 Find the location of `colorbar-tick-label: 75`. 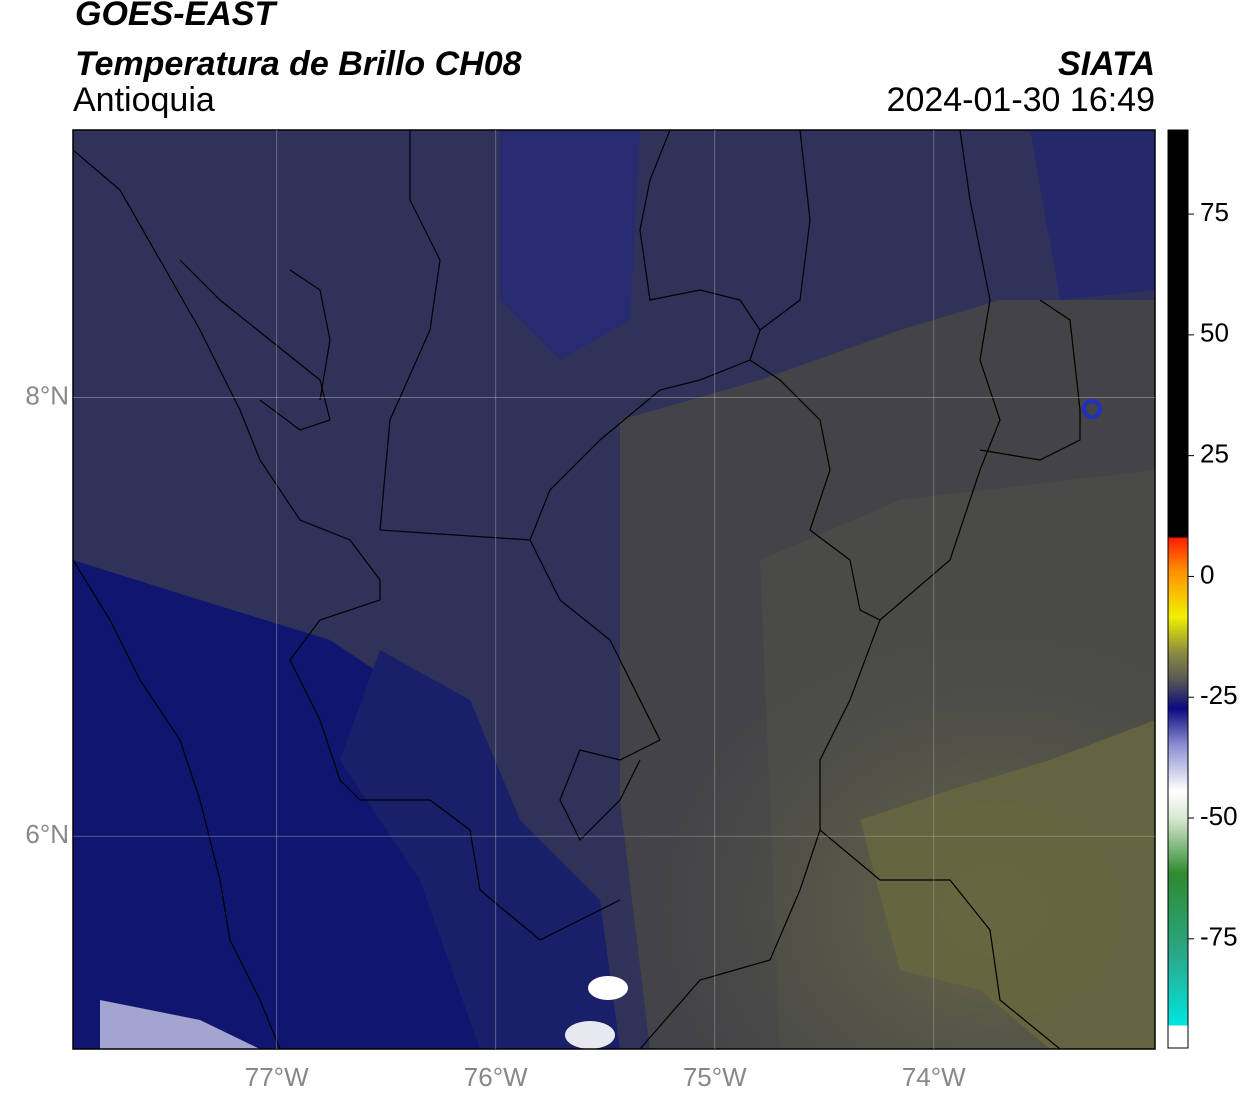

colorbar-tick-label: 75 is located at coordinates (1214, 212).